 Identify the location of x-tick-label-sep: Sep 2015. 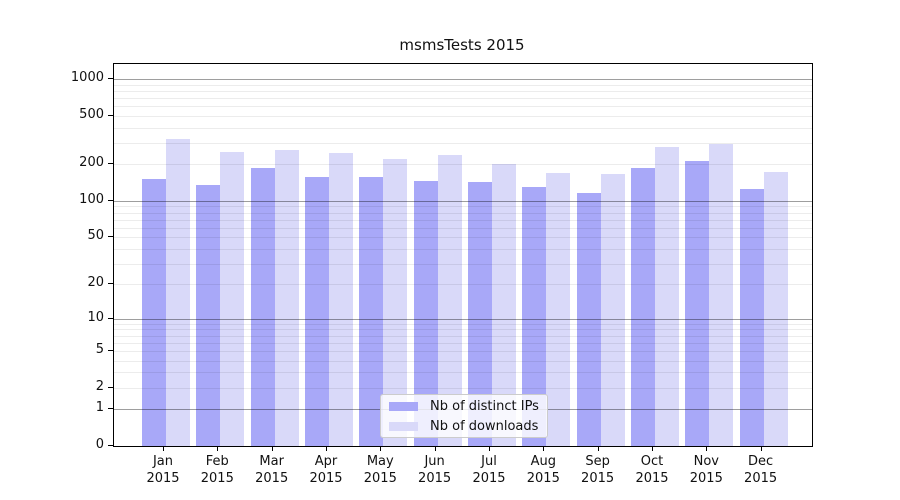
(598, 470).